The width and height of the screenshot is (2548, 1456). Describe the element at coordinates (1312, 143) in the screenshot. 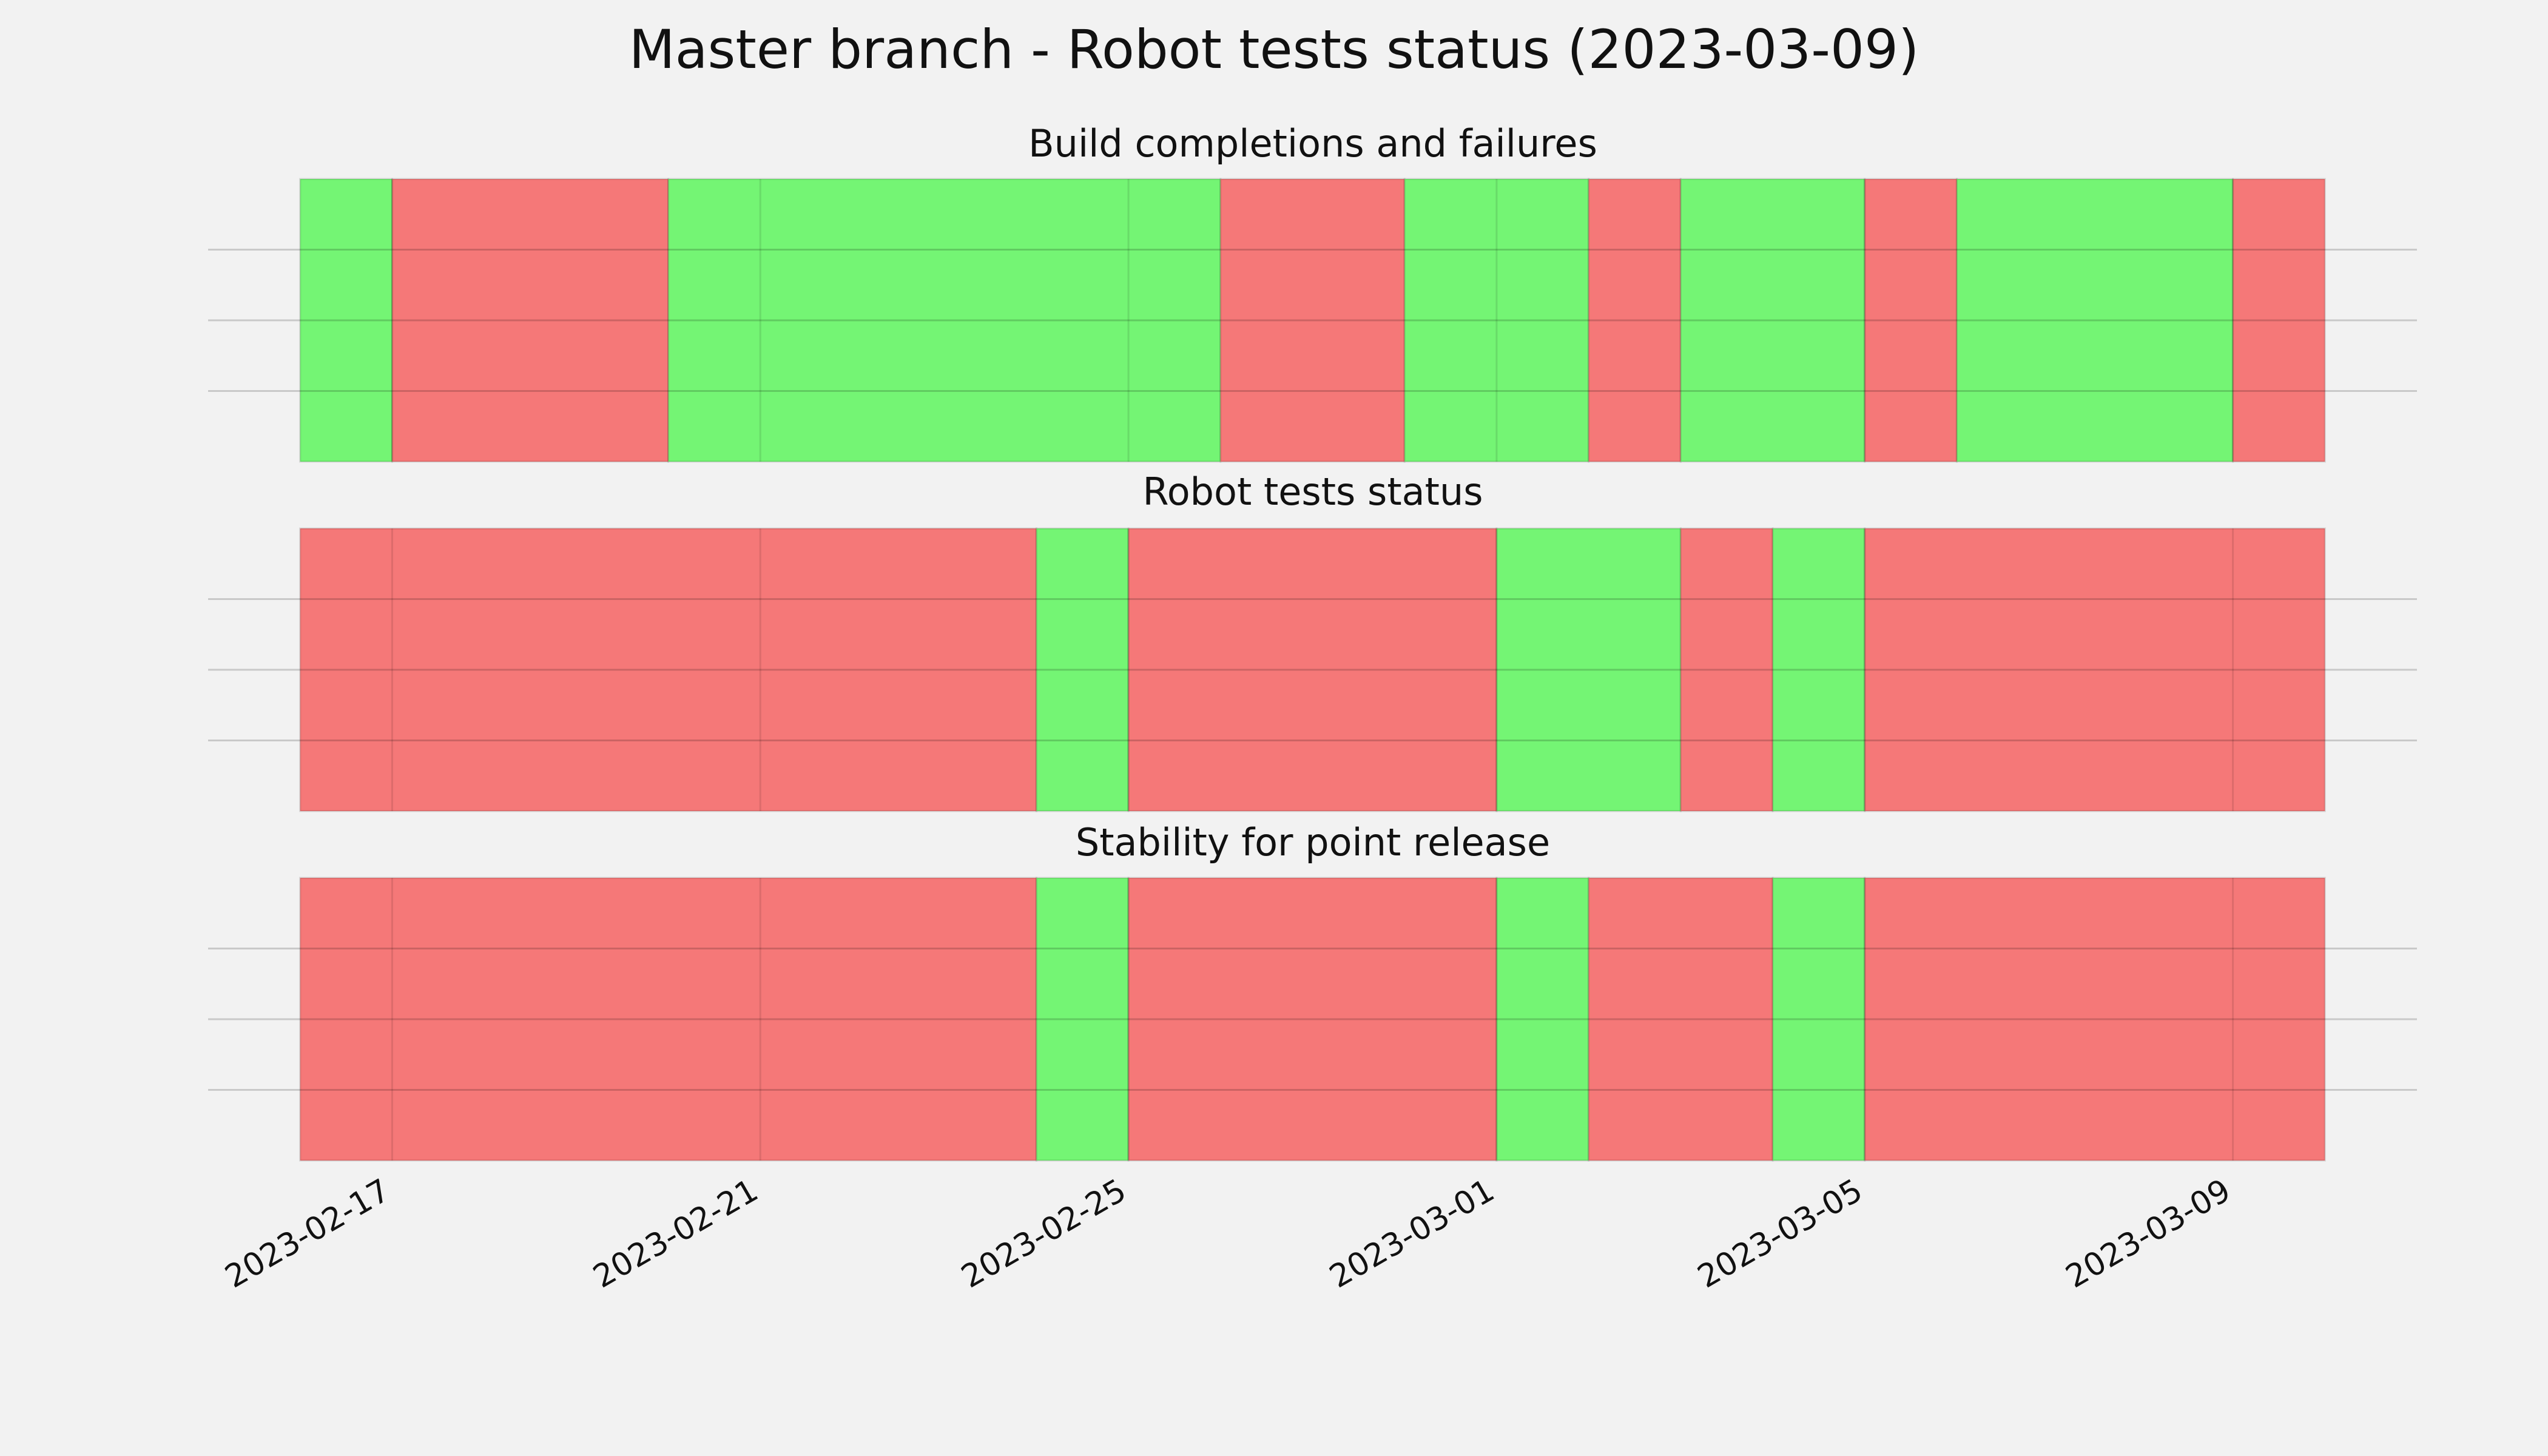

I see `panel-title: Build completions and failures` at that location.